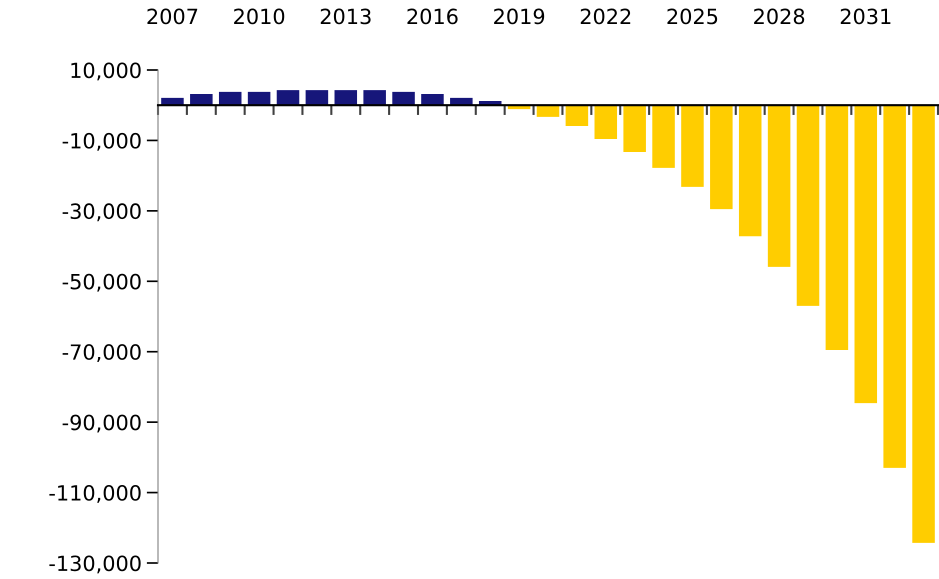  Describe the element at coordinates (519, 16) in the screenshot. I see `x-tick-label: 2019` at that location.